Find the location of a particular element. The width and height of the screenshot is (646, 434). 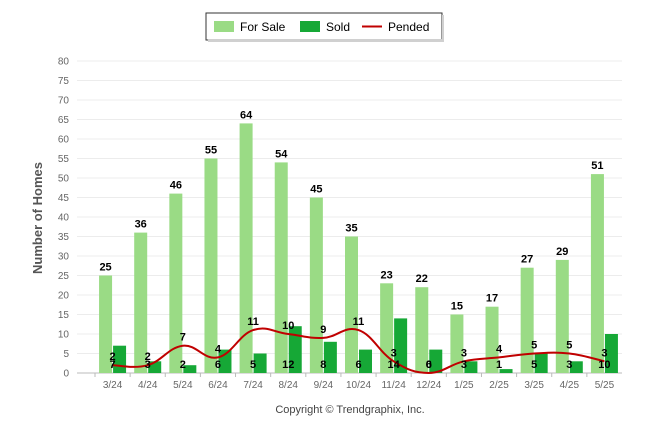

legend-for-sale-swatch is located at coordinates (224, 26).